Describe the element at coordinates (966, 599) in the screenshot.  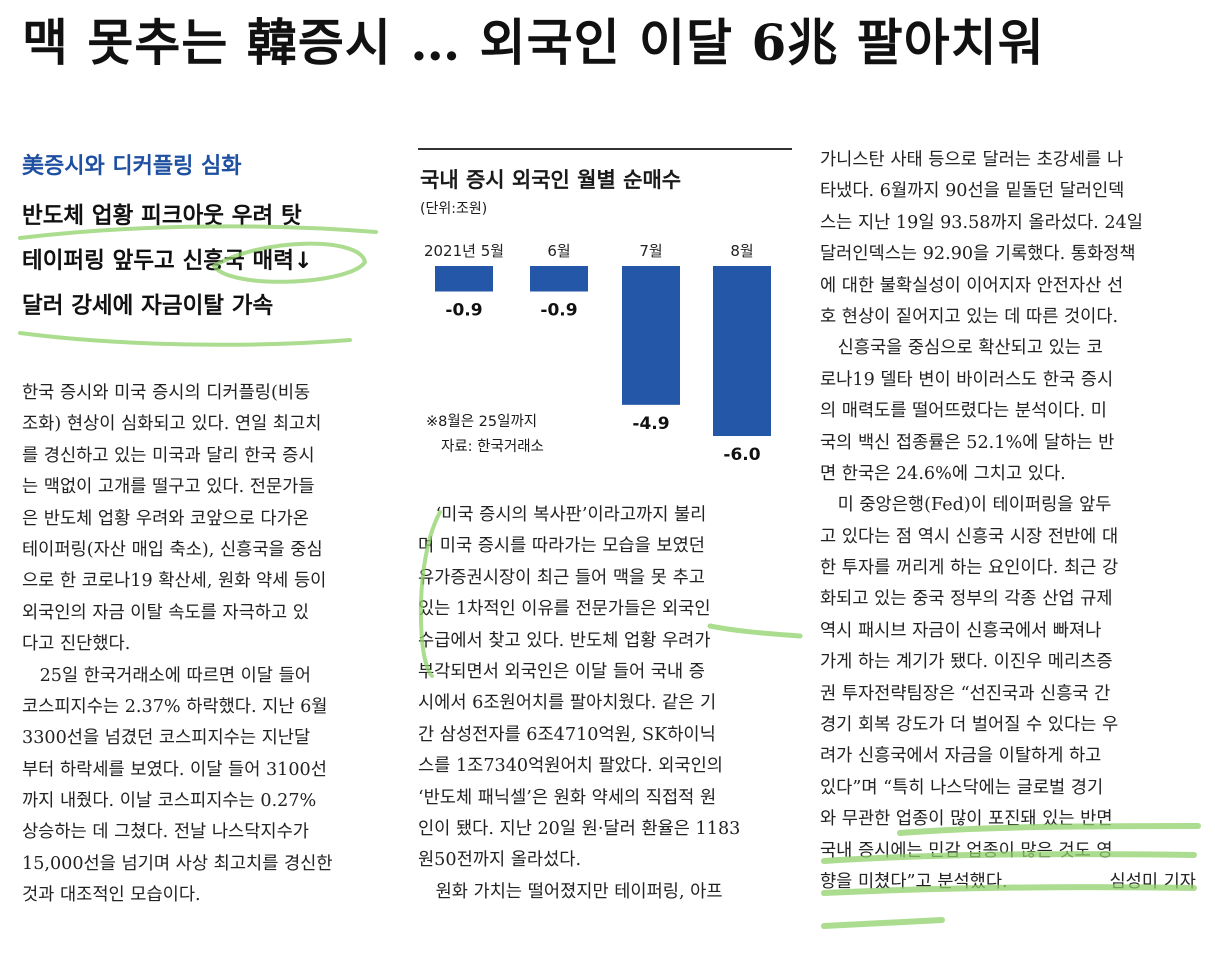
I see `text-line: 화되고 있는 중국 정부의 각종 산업 규제` at that location.